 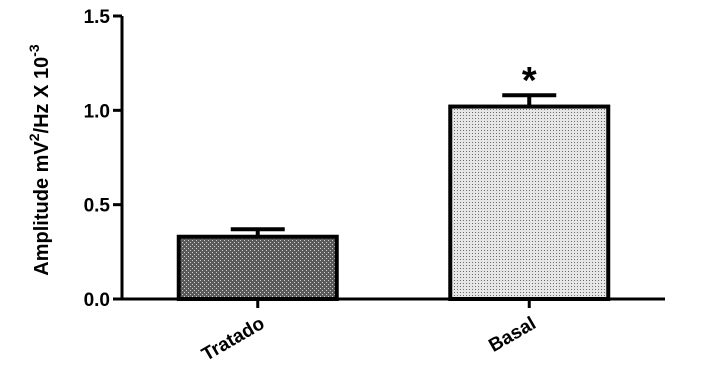 I want to click on y-axis-title-exp2: -3, so click(x=34, y=50).